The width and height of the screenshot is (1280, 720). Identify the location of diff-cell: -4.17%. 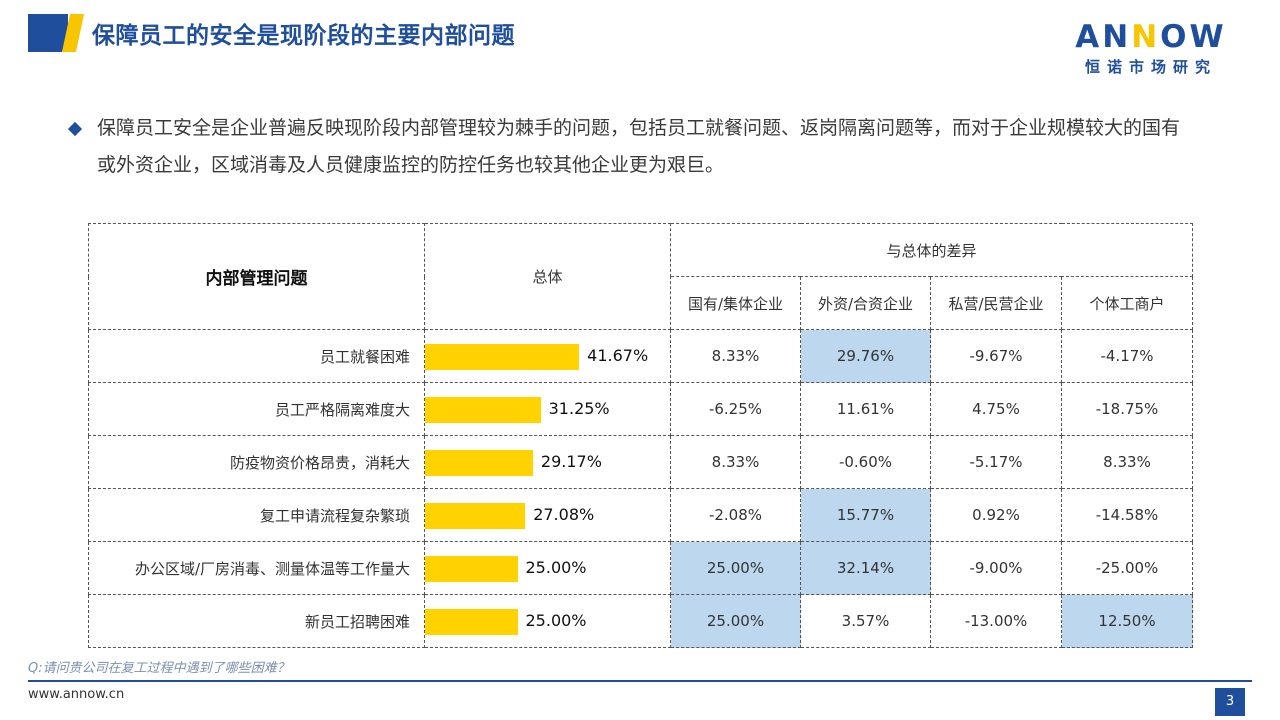
(1127, 356).